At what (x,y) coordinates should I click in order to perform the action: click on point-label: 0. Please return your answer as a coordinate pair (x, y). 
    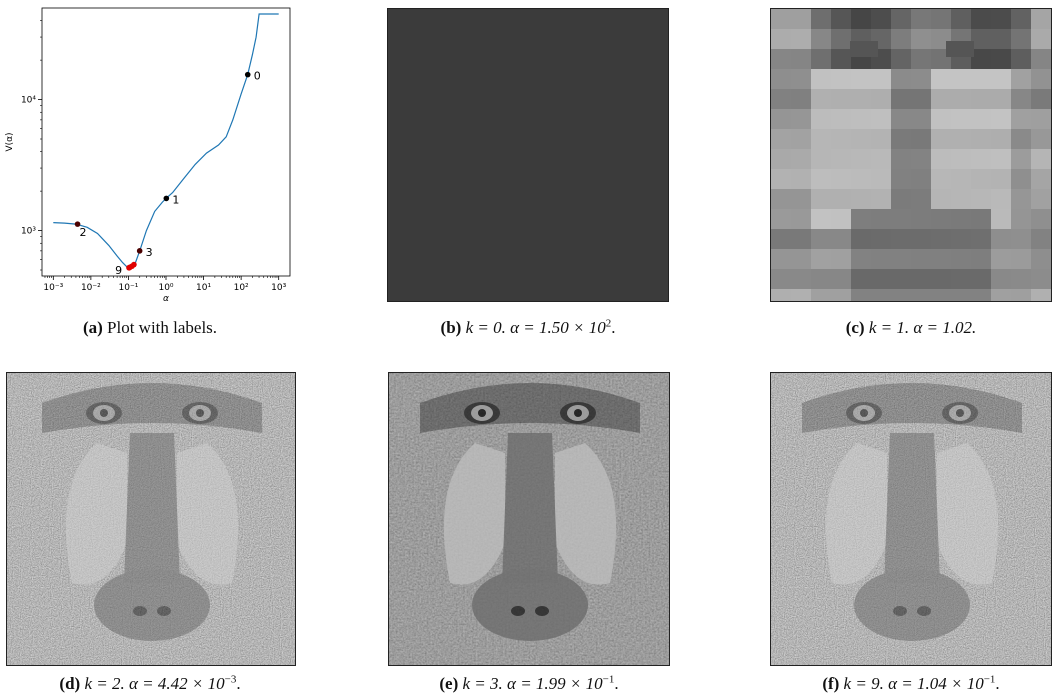
    Looking at the image, I should click on (257, 76).